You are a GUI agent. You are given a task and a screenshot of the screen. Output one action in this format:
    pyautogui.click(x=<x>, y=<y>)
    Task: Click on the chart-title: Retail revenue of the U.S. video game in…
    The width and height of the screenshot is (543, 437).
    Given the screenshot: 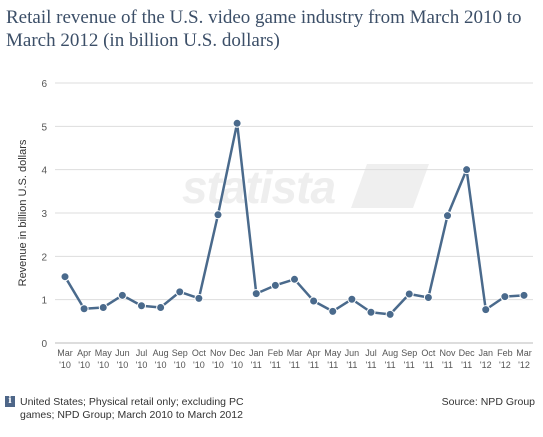 What is the action you would take?
    pyautogui.click(x=264, y=29)
    